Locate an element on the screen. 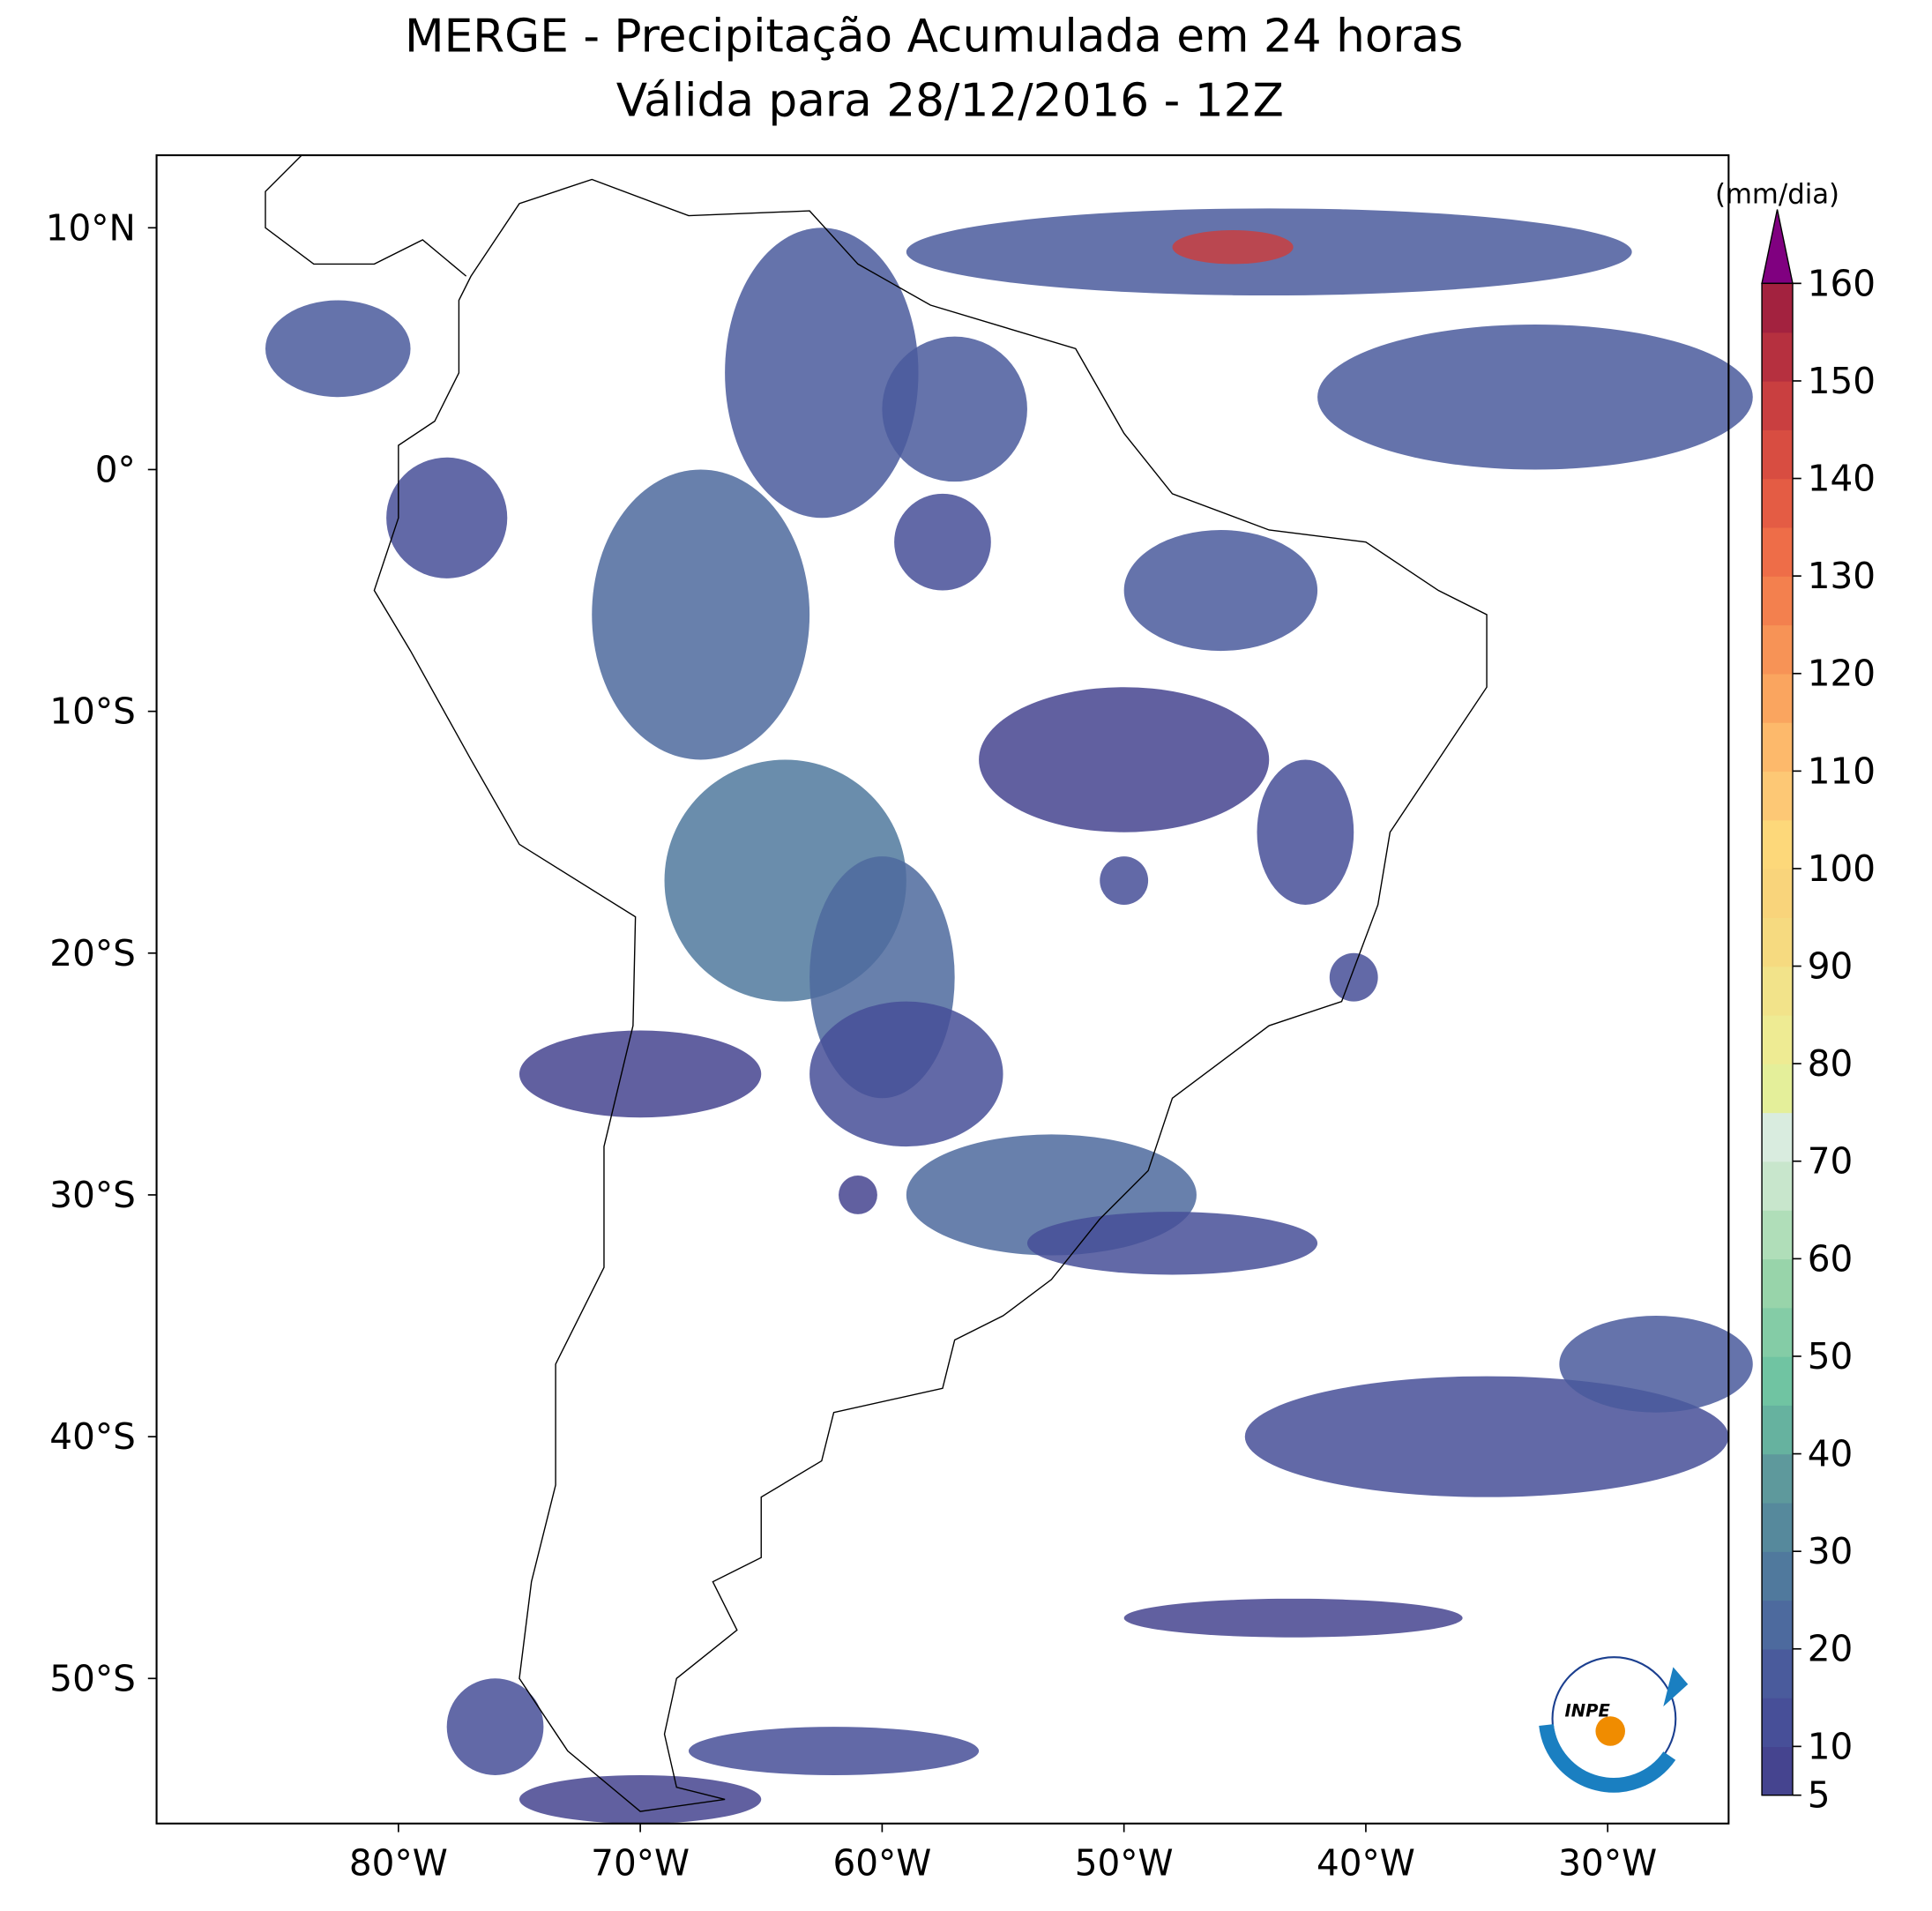 This screenshot has width=1932, height=1911. colorbar-tick-label: 70 is located at coordinates (1831, 1162).